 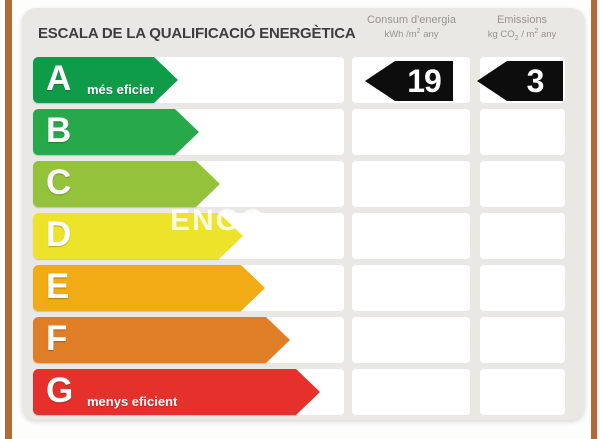 I want to click on rating-row: A més eficient 19 3, so click(x=303, y=80).